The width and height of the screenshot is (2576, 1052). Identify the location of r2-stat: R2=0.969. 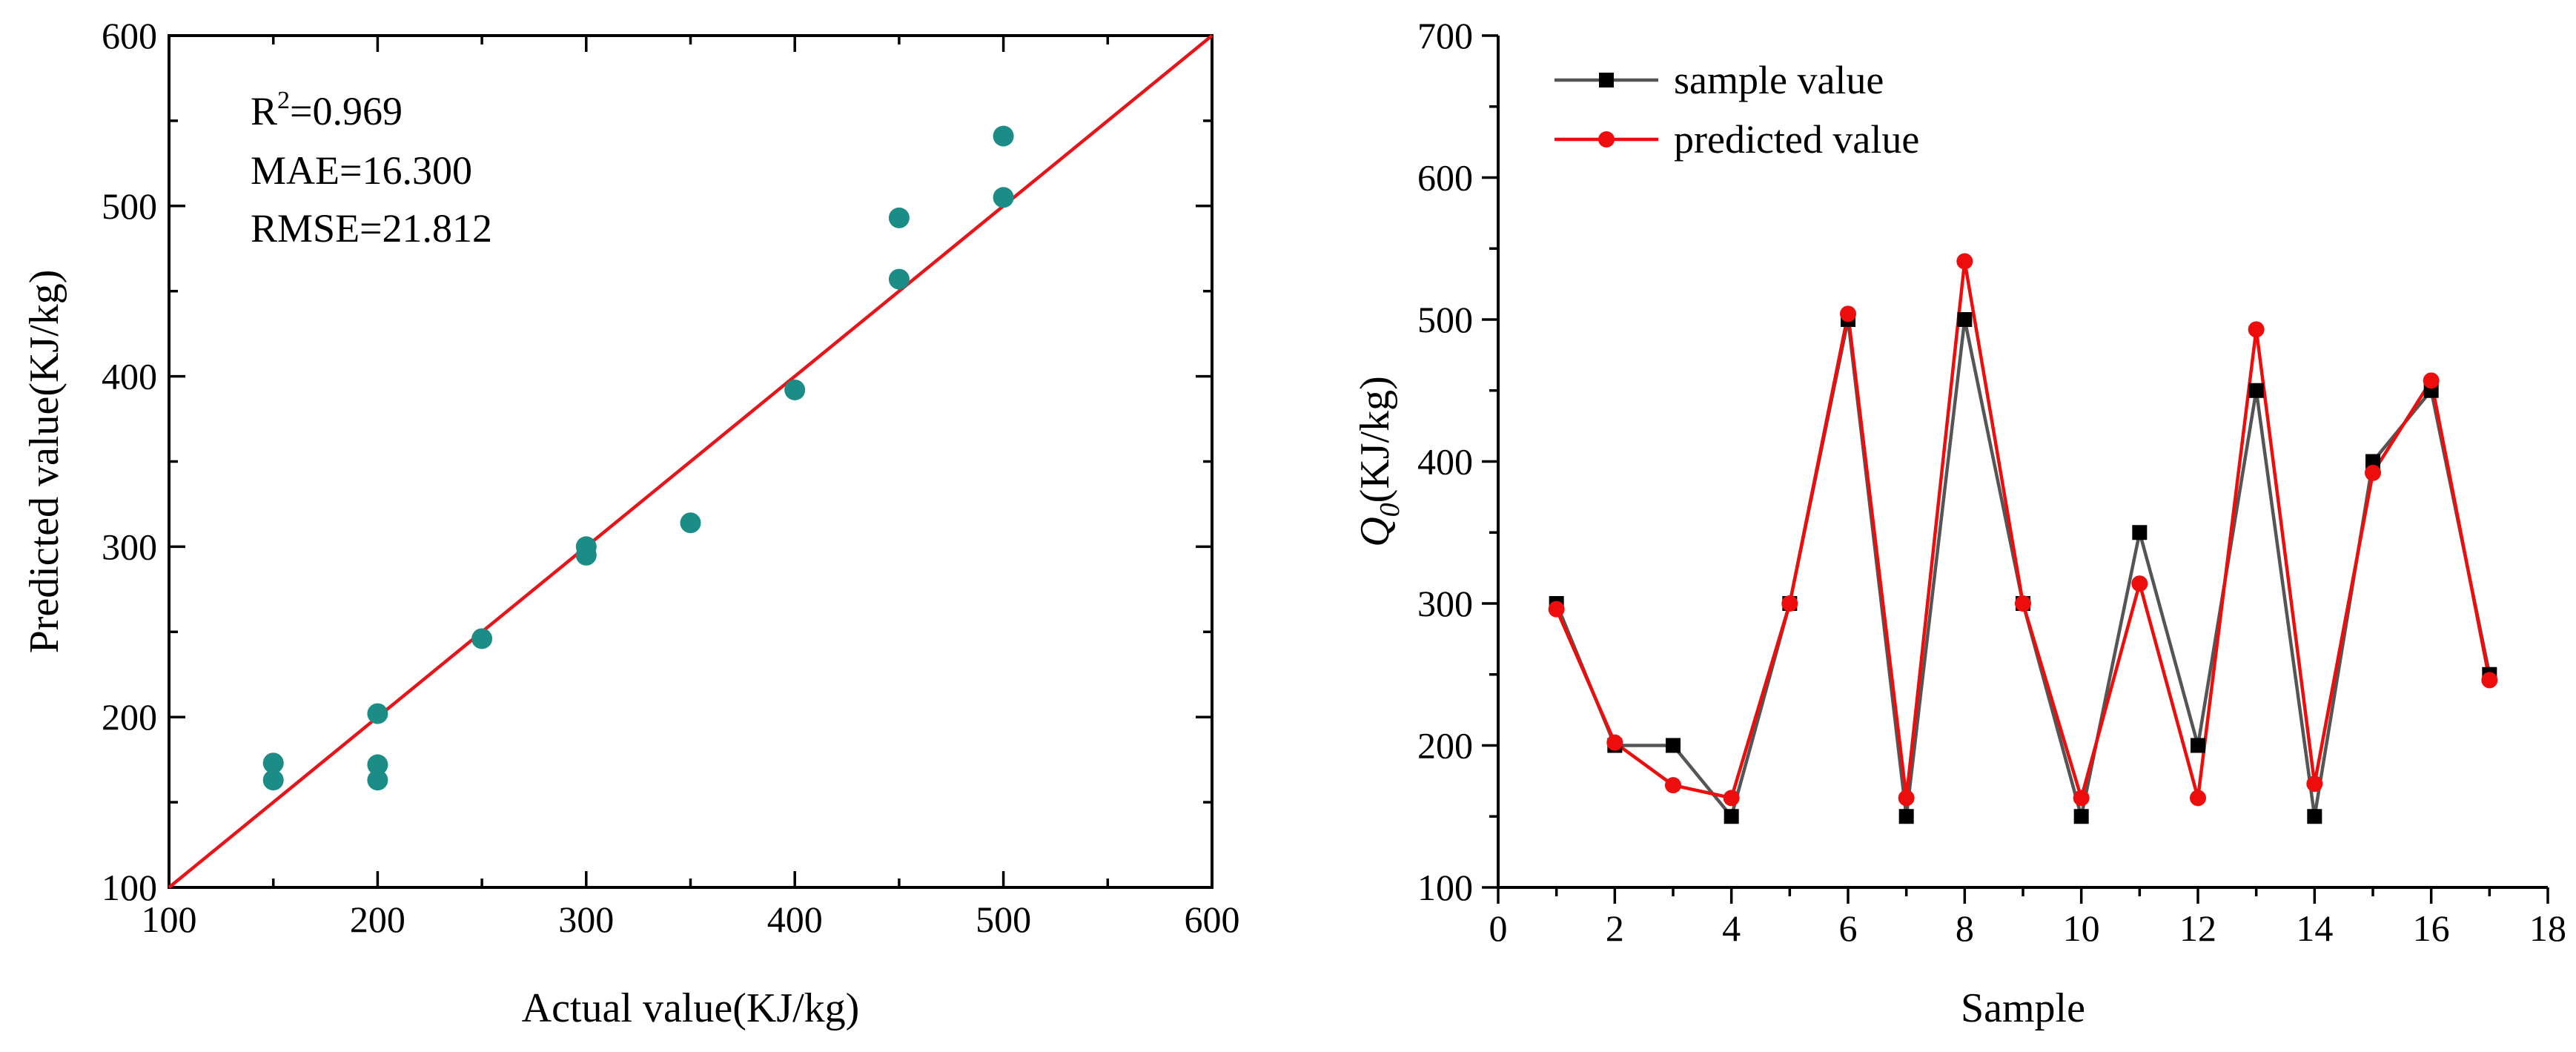
(327, 110).